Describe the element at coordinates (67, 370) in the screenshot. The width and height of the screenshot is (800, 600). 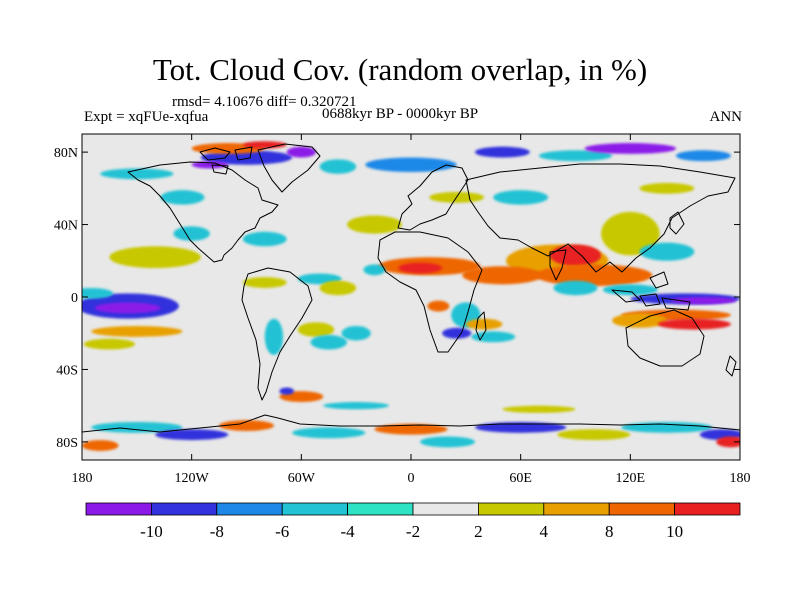
I see `lat-tick-label: 40S` at that location.